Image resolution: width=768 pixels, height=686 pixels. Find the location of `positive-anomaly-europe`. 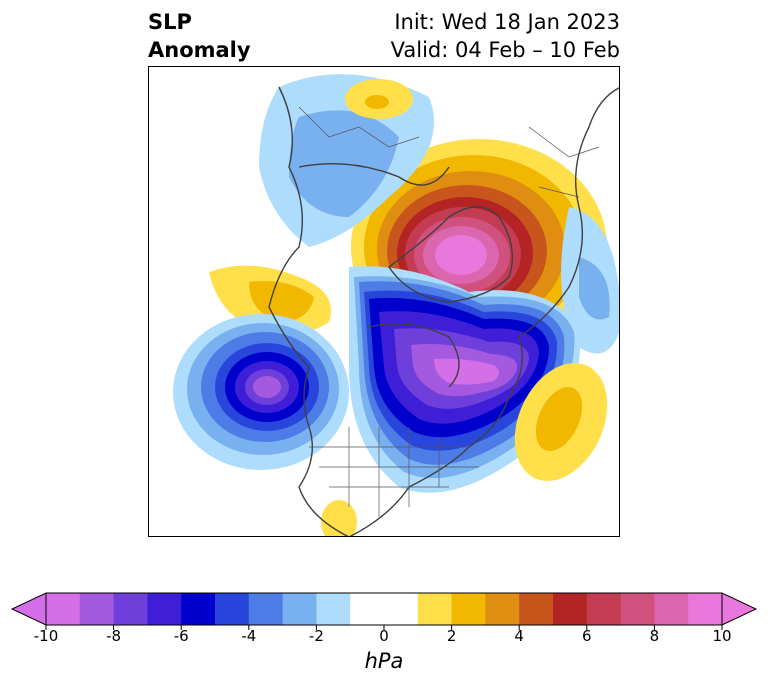

positive-anomaly-europe is located at coordinates (379, 99).